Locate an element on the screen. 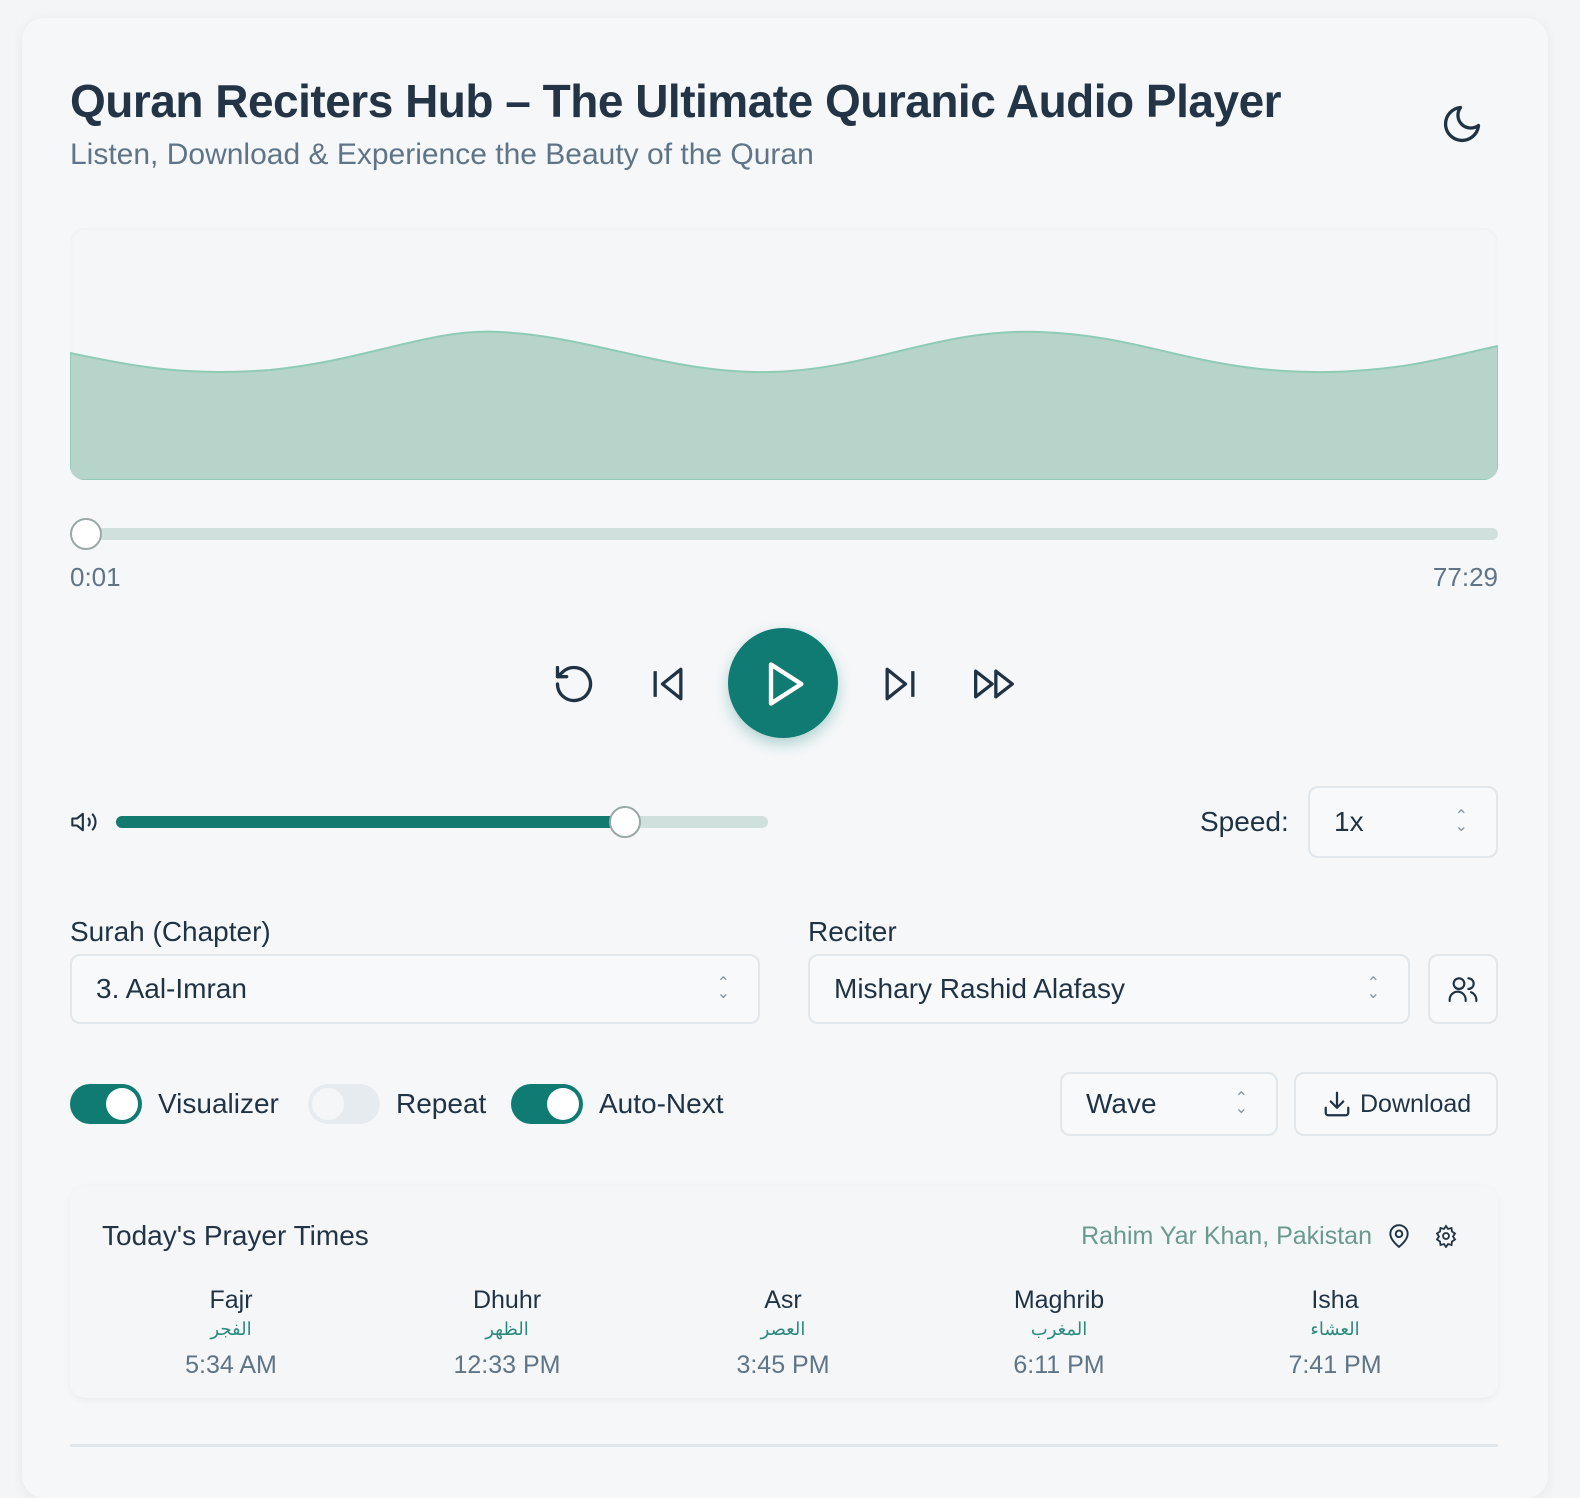 The height and width of the screenshot is (1498, 1580). map-pin-icon is located at coordinates (1399, 1236).